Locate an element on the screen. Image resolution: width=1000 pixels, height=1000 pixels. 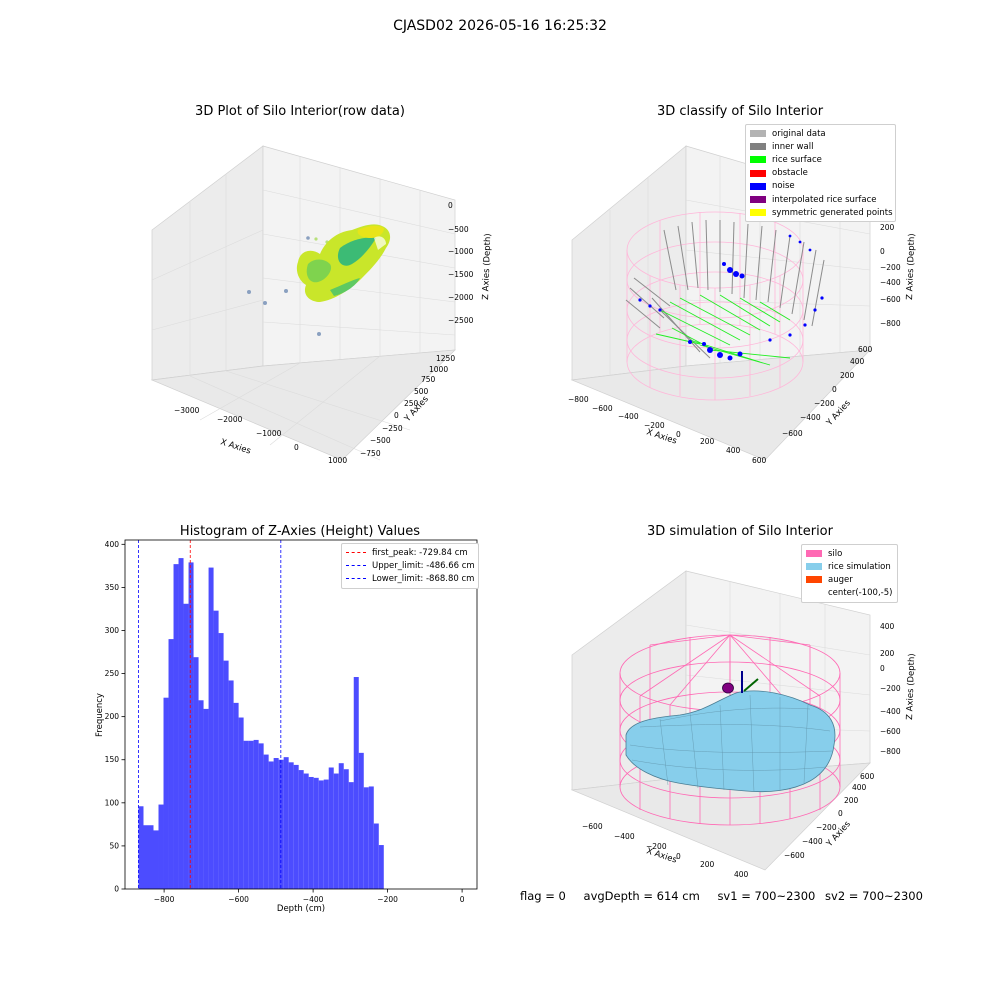
sim-z-tick: 400 is located at coordinates (887, 626).